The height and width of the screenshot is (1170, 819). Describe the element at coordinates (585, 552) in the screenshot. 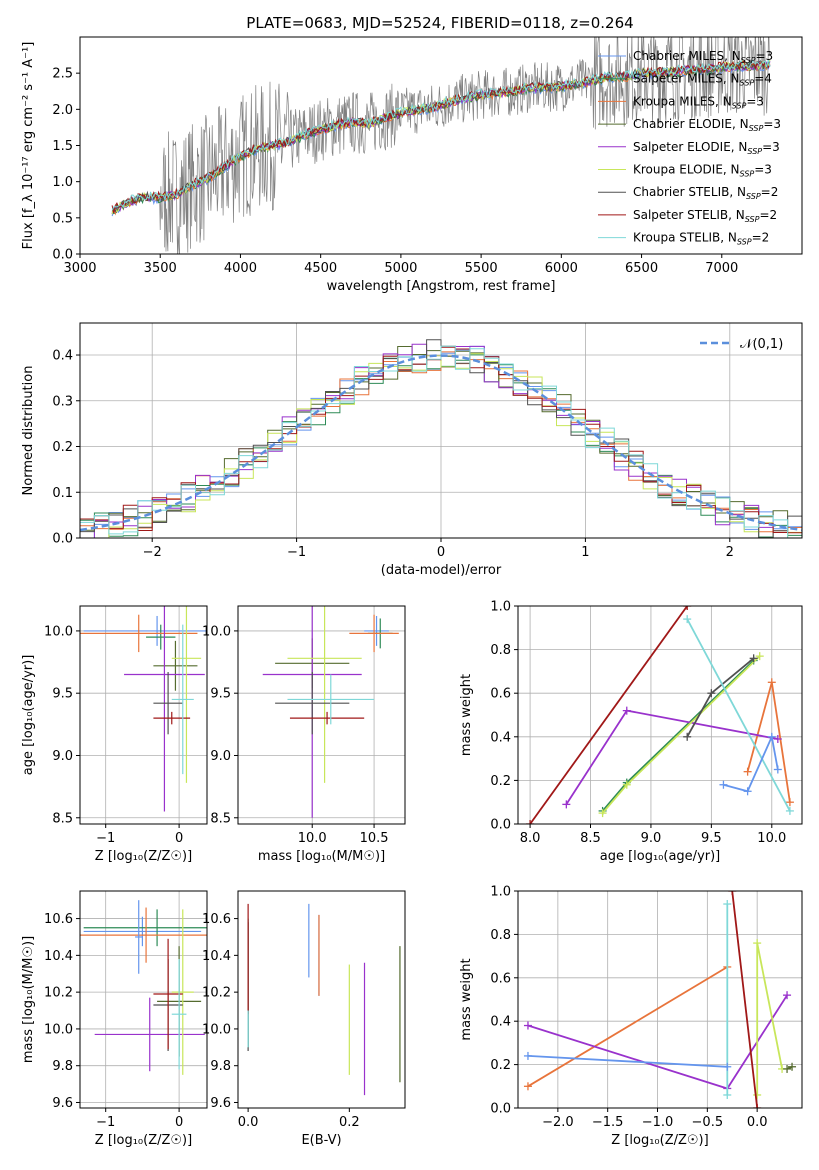

I see `x-tick-label: 1` at that location.